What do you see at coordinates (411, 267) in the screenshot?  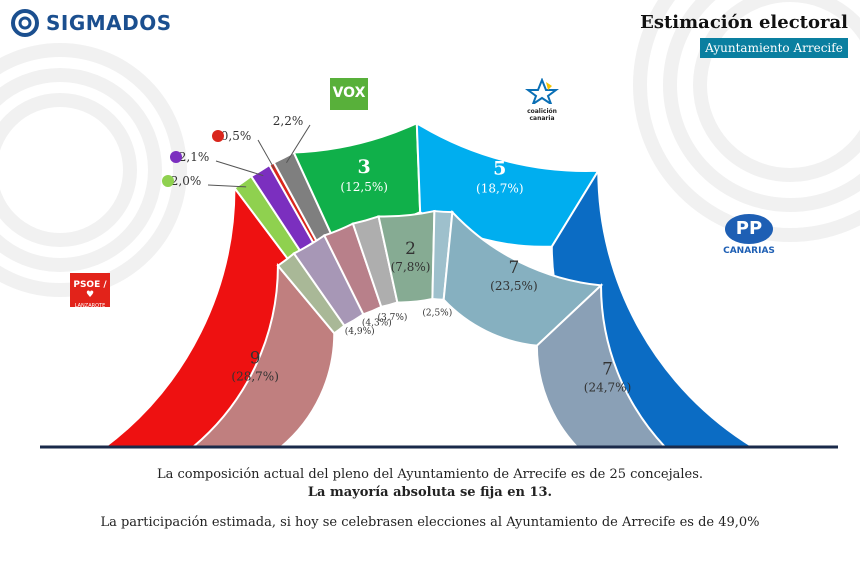 I see `inner-percent-label: (7,8%)` at bounding box center [411, 267].